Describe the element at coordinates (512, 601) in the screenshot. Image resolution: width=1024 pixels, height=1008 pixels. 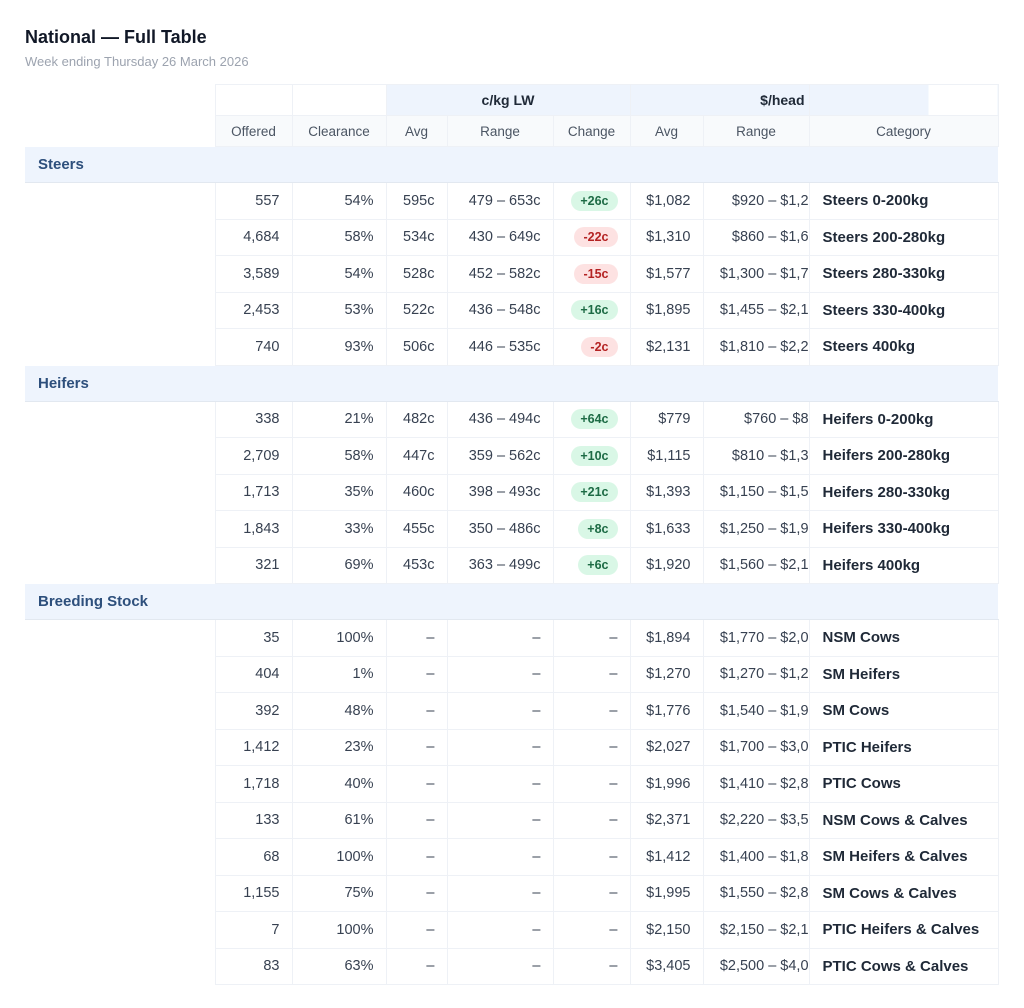
I see `group-row: Breeding Stock` at that location.